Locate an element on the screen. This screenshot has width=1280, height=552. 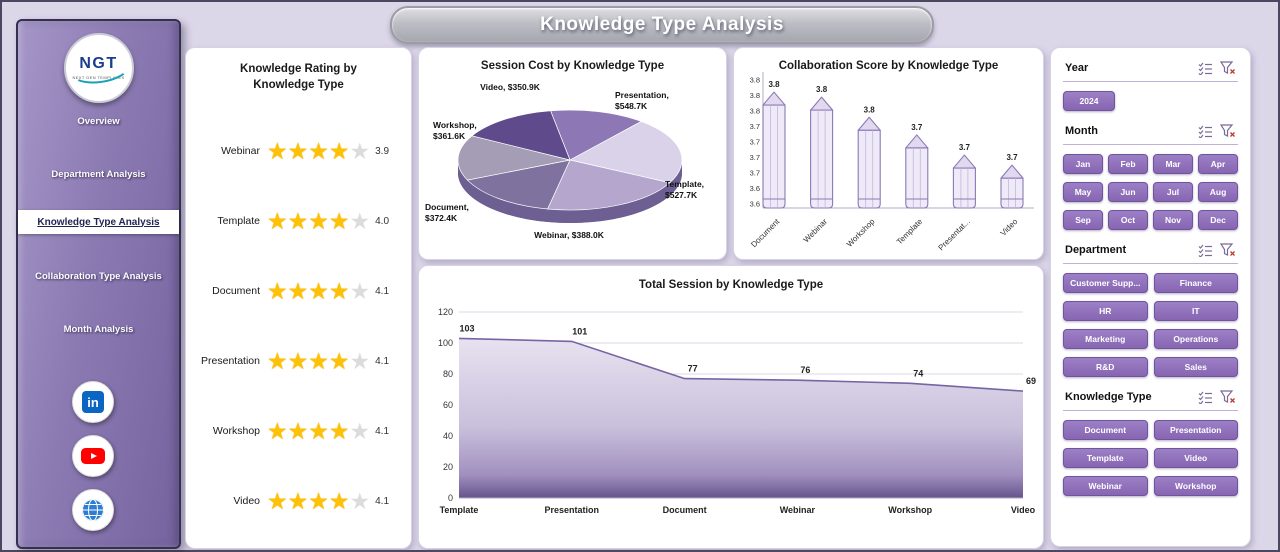
area-fill is located at coordinates (741, 418).